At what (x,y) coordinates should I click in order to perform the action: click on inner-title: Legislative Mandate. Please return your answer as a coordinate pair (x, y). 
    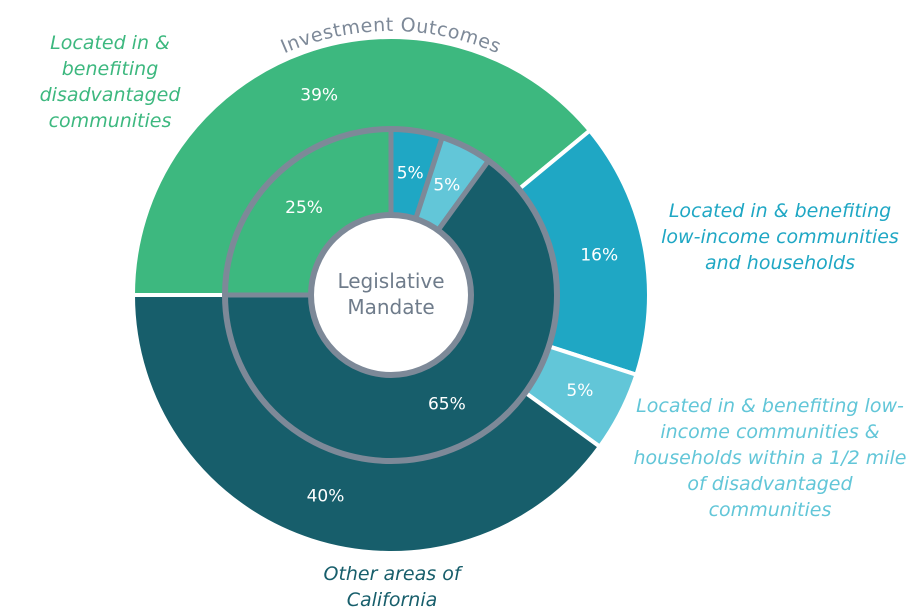
    Looking at the image, I should click on (391, 294).